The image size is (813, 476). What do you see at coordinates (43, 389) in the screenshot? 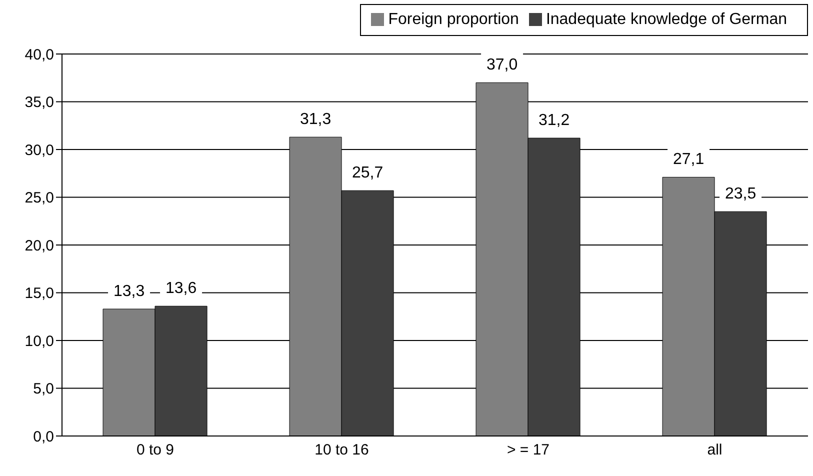
I see `y-tick-label: 5,0` at bounding box center [43, 389].